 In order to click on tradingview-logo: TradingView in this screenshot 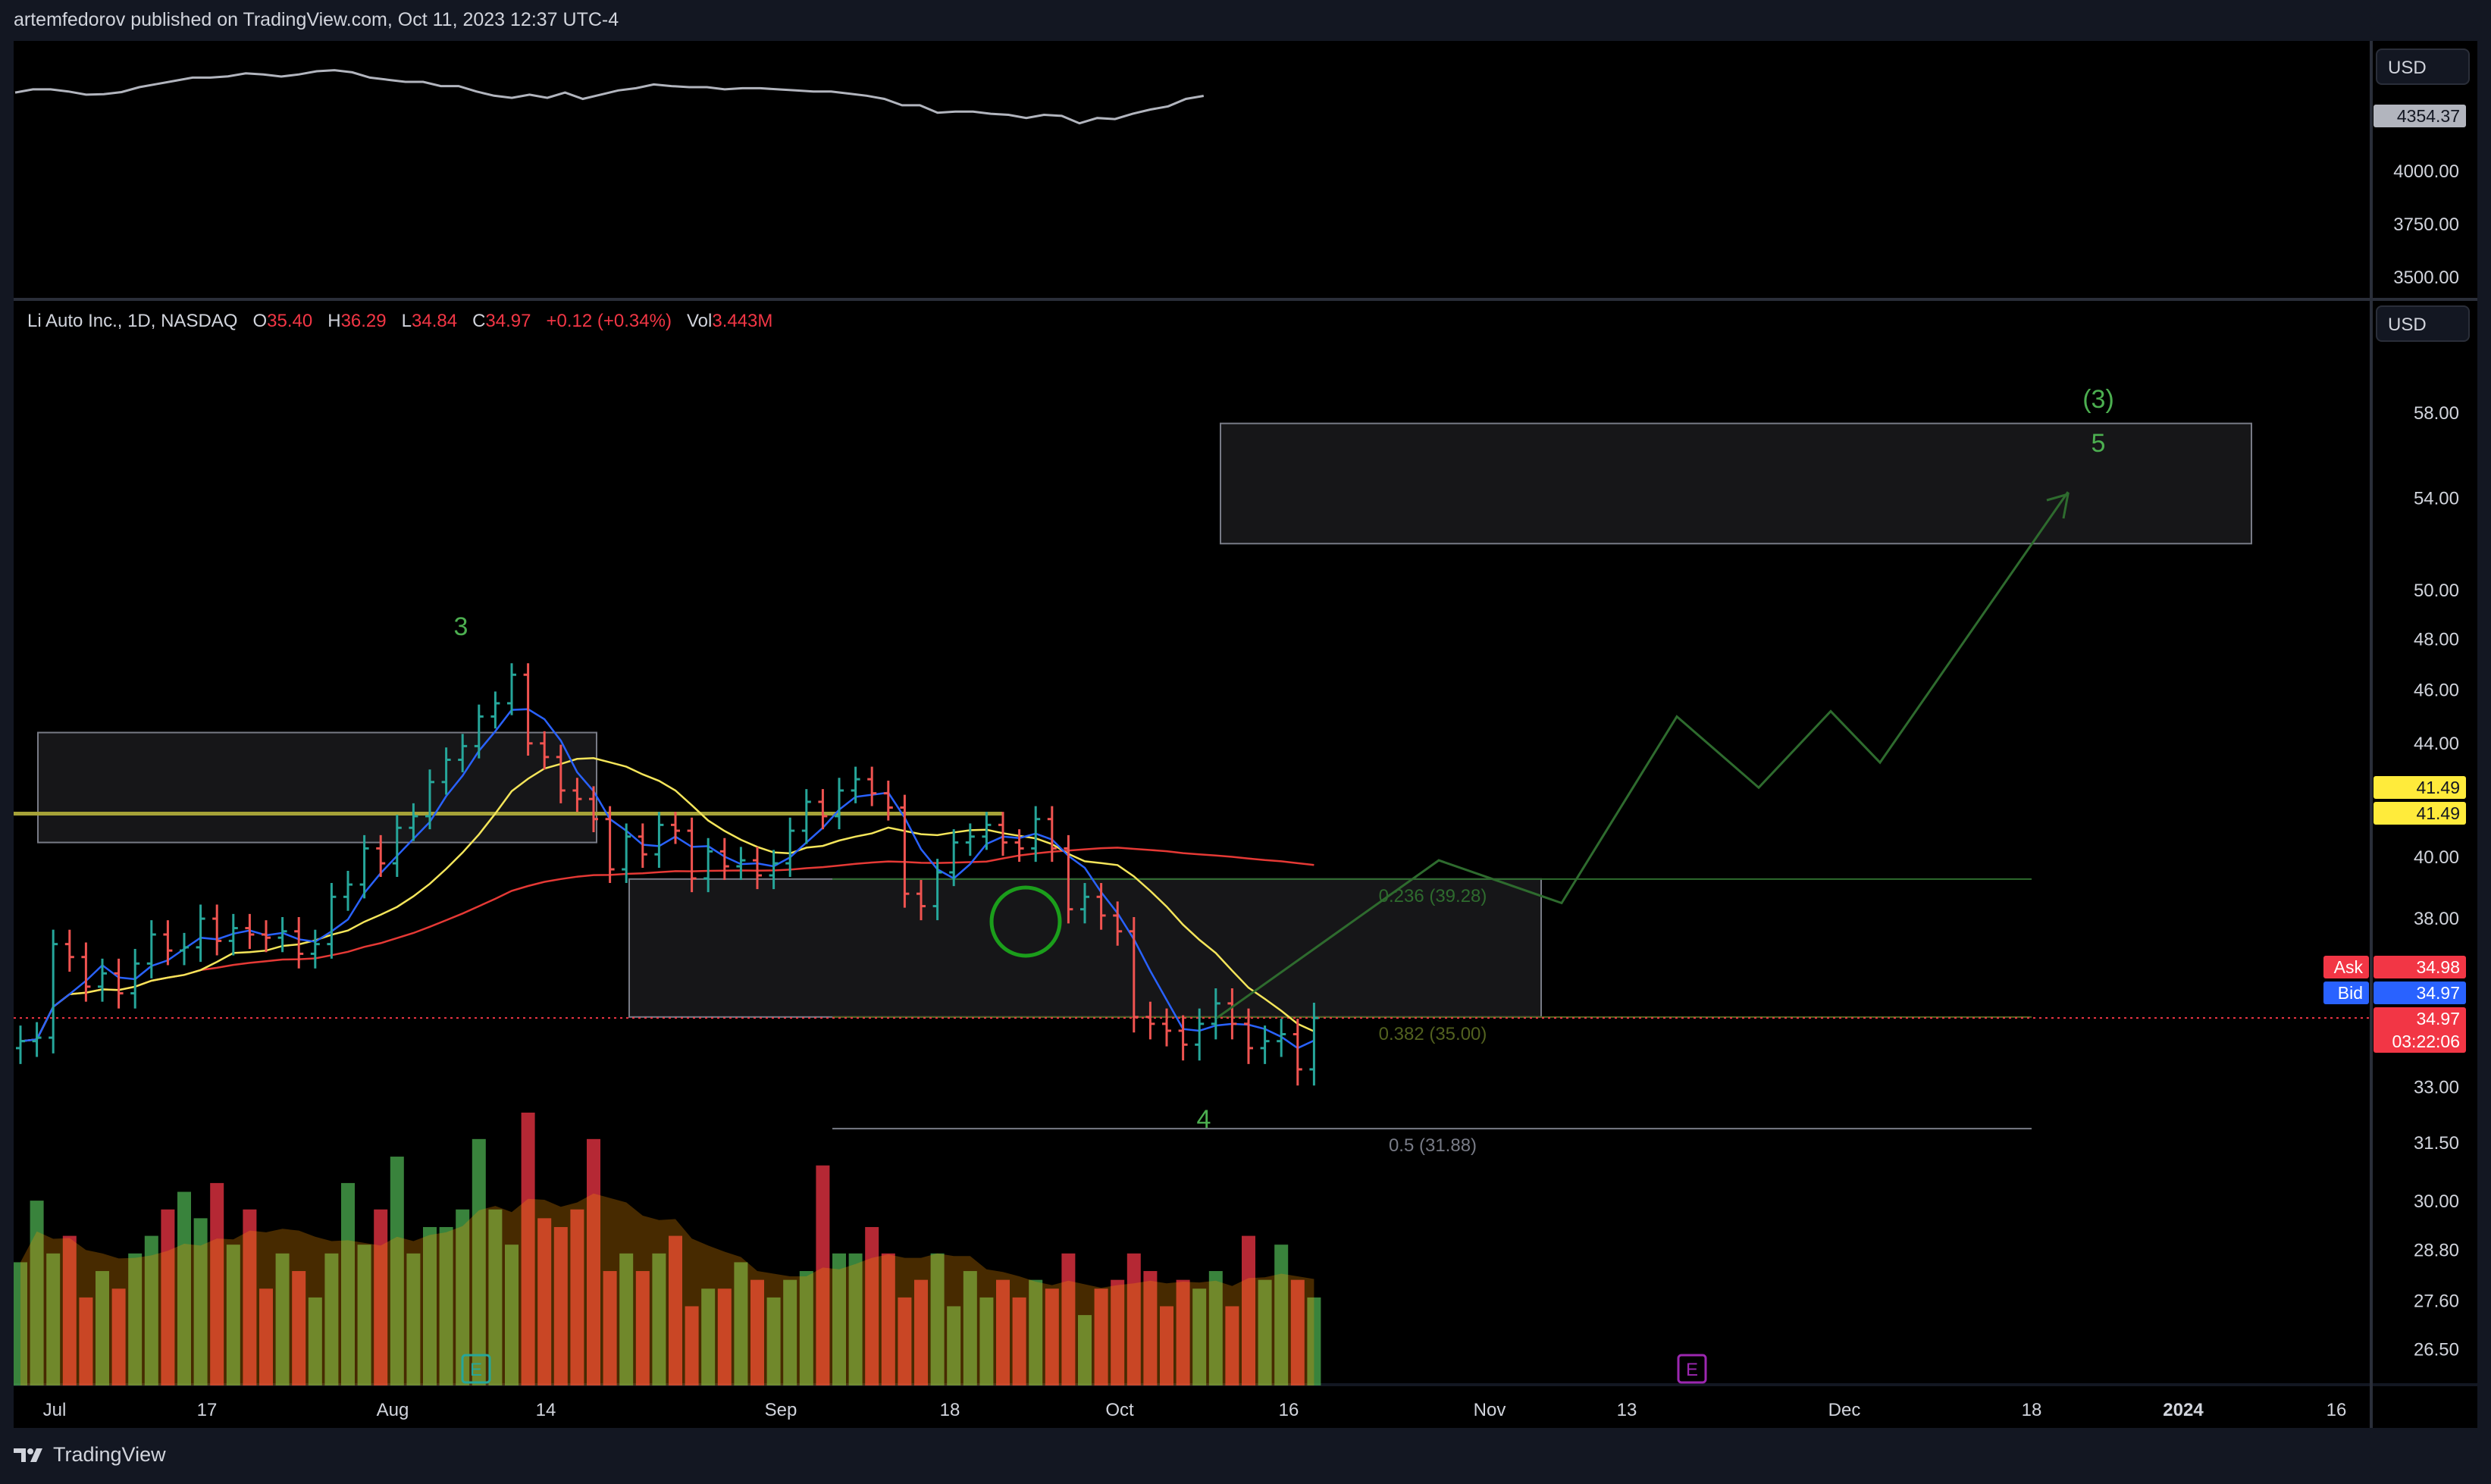, I will do `click(90, 1455)`.